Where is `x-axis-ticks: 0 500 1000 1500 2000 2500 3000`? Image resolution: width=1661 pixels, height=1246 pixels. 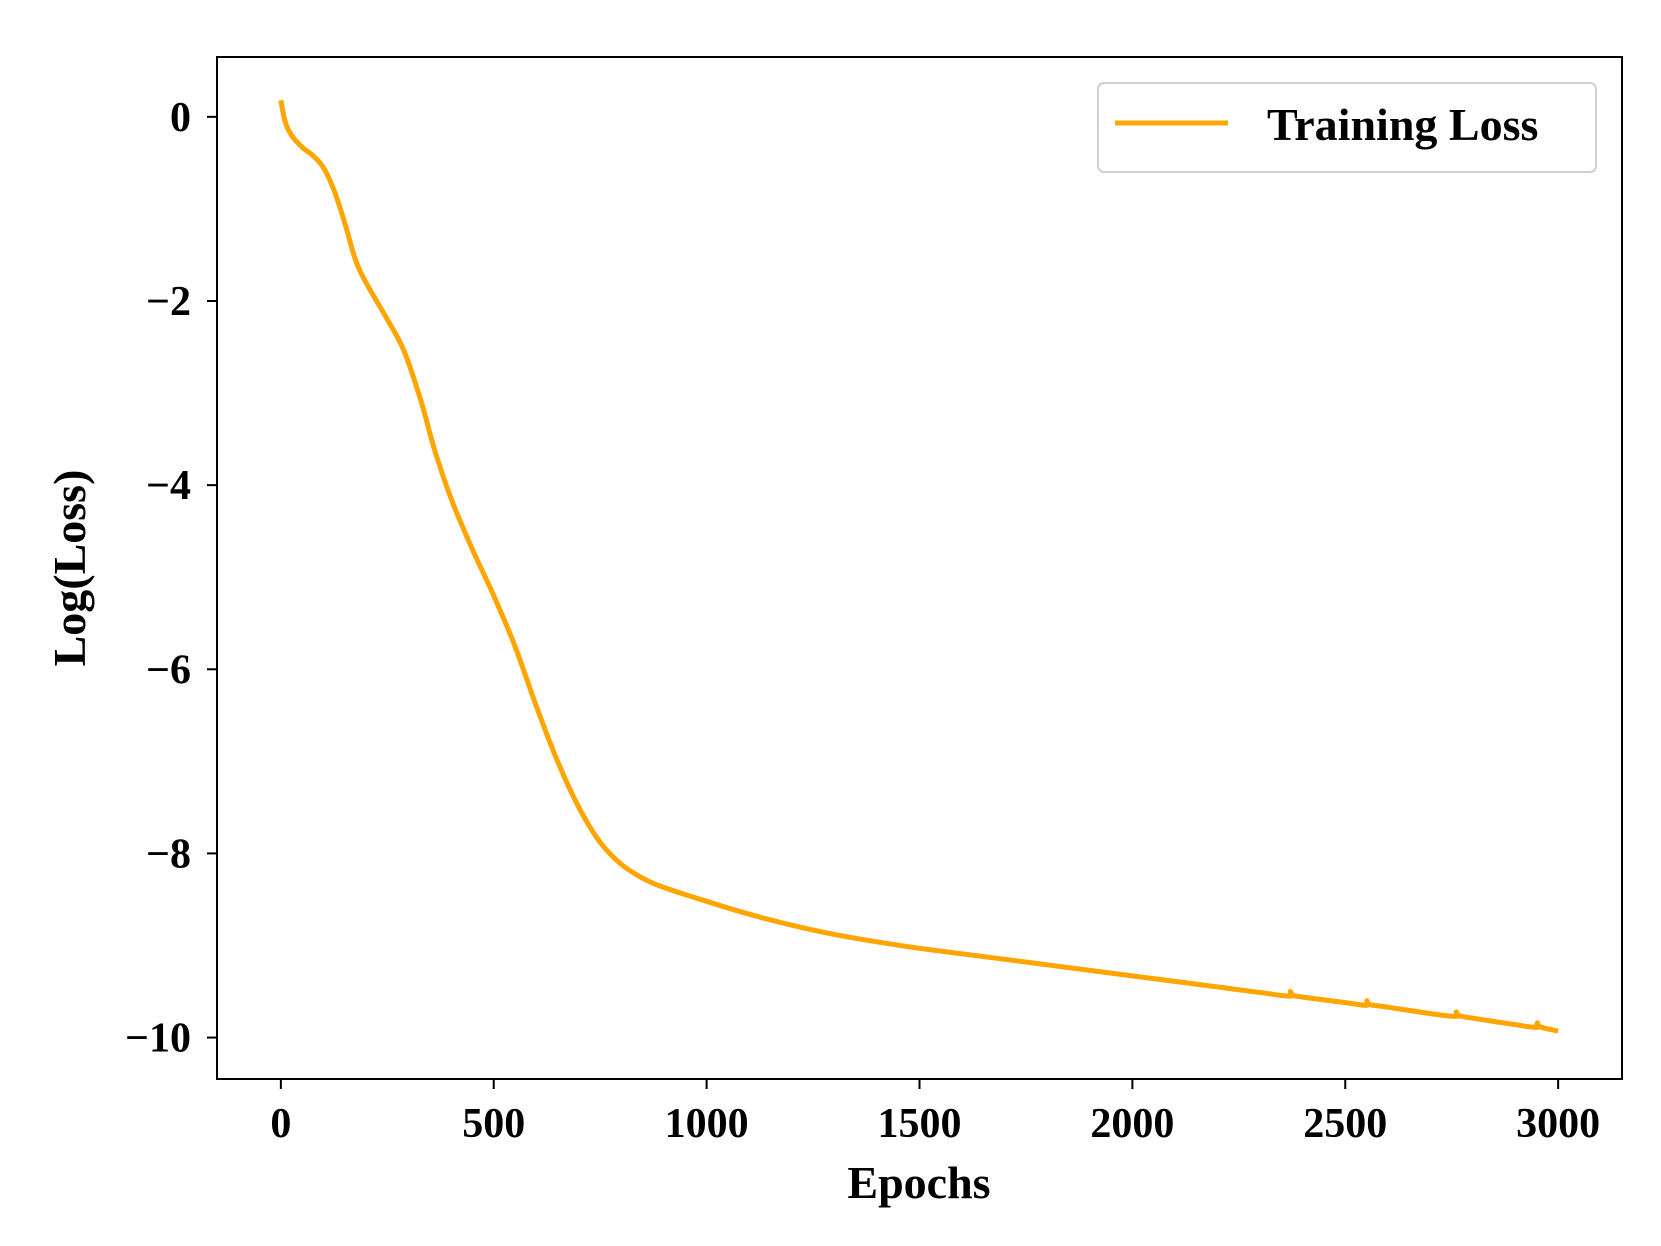 x-axis-ticks: 0 500 1000 1500 2000 2500 3000 is located at coordinates (935, 1113).